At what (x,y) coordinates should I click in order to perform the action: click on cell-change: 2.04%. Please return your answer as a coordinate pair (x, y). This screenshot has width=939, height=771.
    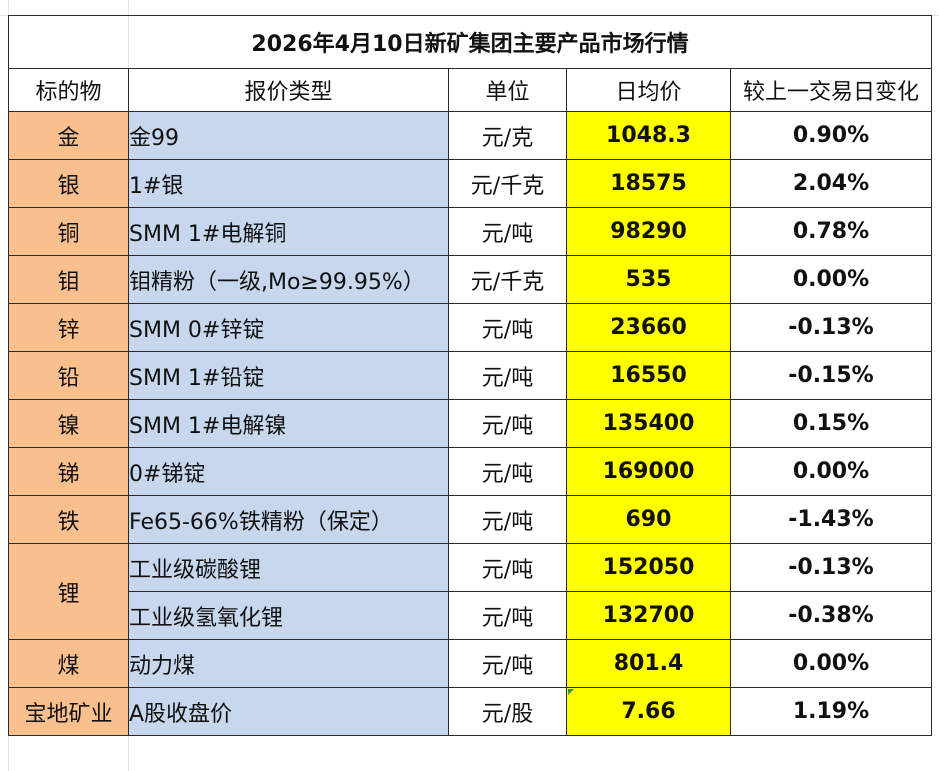
    Looking at the image, I should click on (831, 183).